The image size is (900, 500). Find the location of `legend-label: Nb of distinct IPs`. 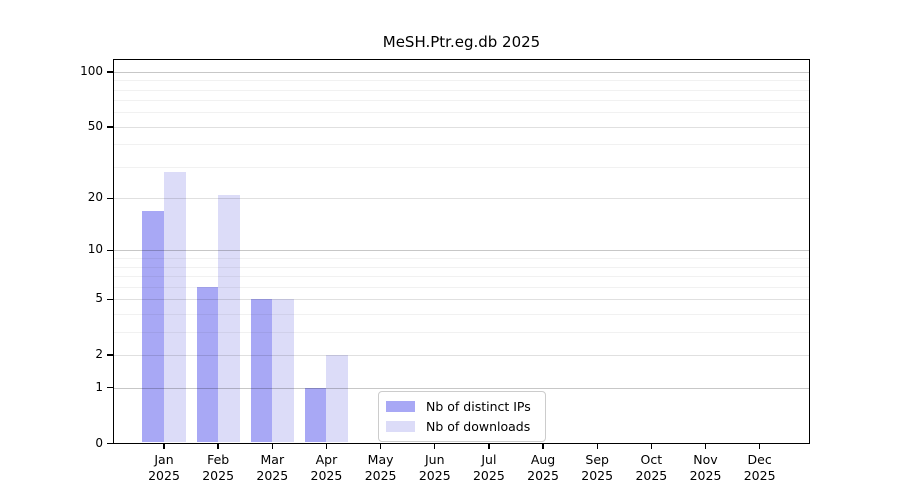

legend-label: Nb of distinct IPs is located at coordinates (478, 406).